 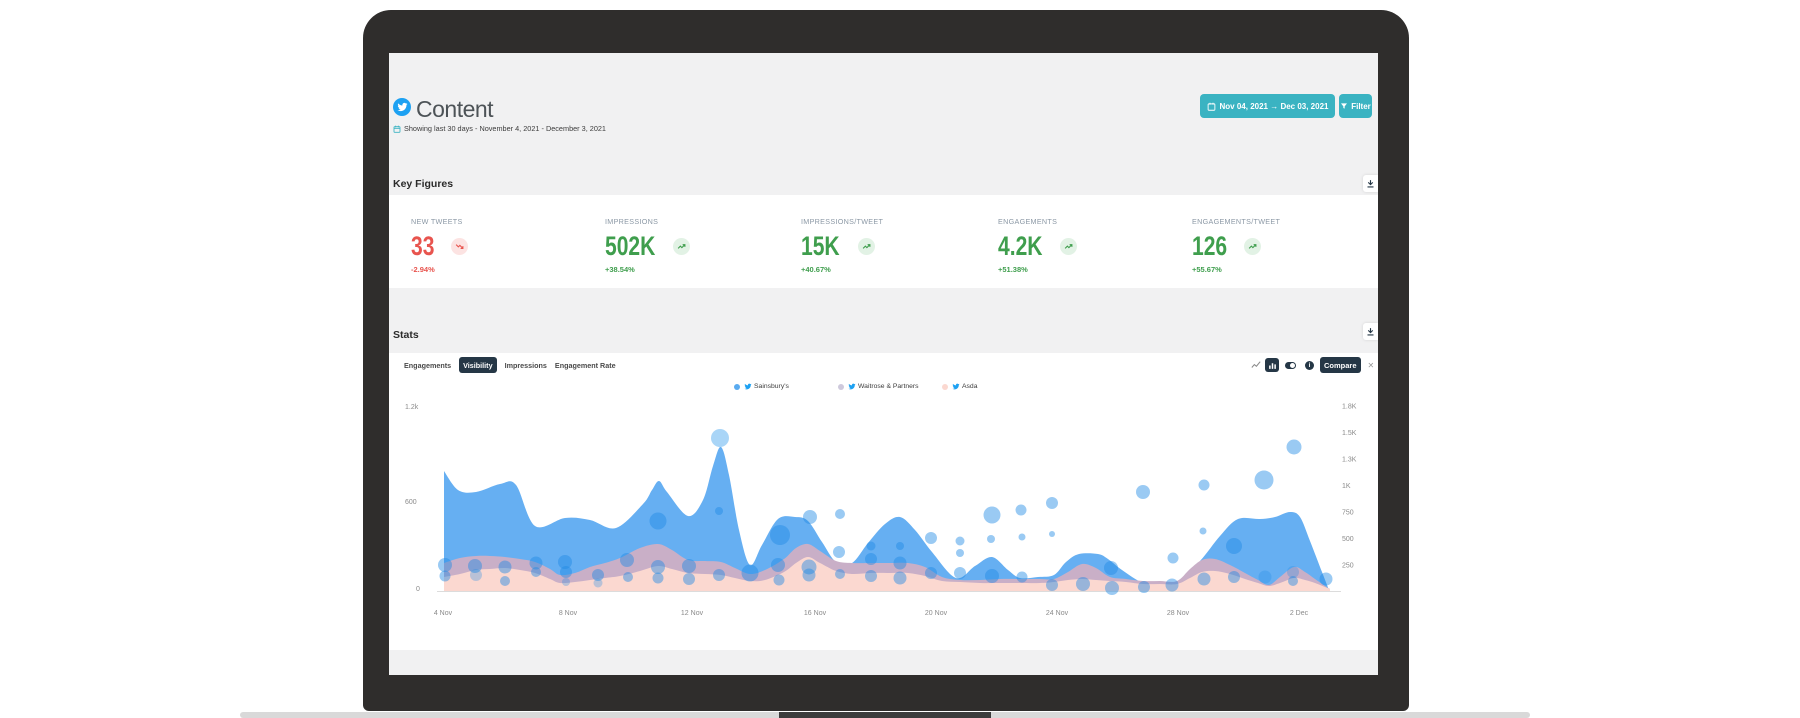 I want to click on svg-text: 16 Nov, so click(x=815, y=613).